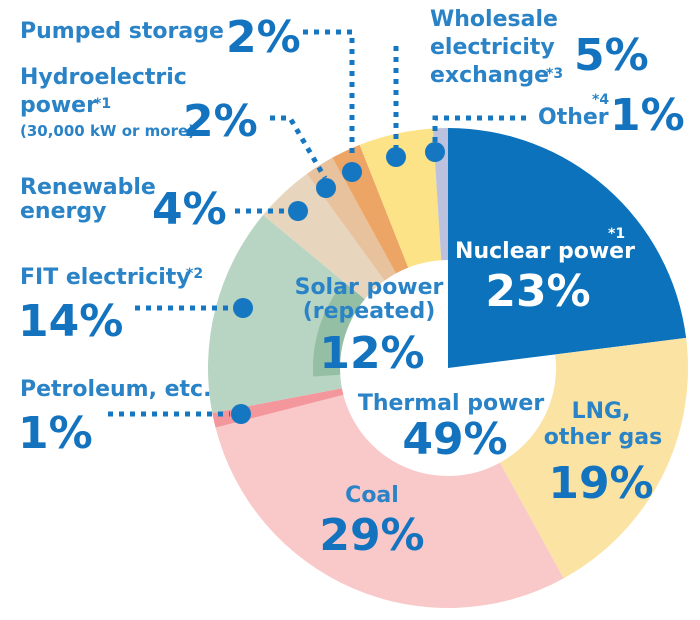 The image size is (700, 620). I want to click on dot-petroleum, so click(241, 414).